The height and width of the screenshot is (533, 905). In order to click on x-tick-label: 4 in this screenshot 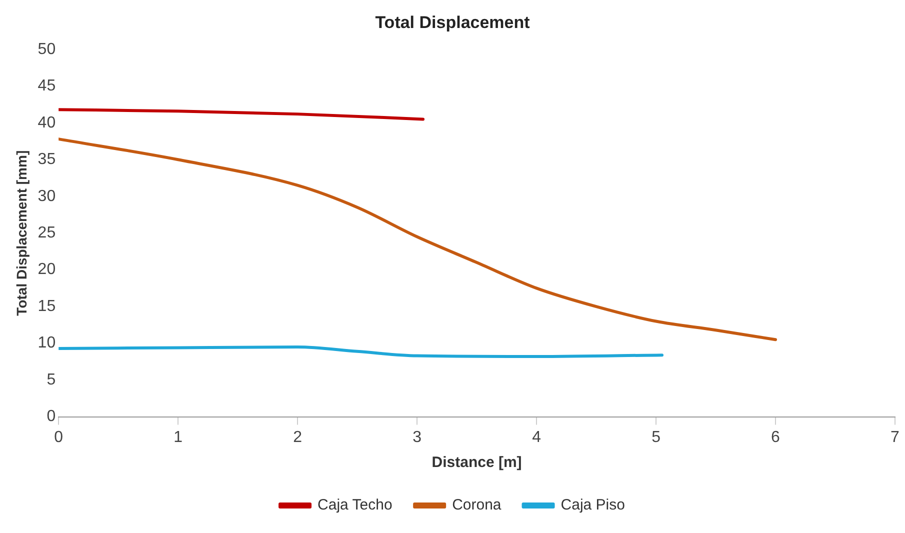, I will do `click(537, 437)`.